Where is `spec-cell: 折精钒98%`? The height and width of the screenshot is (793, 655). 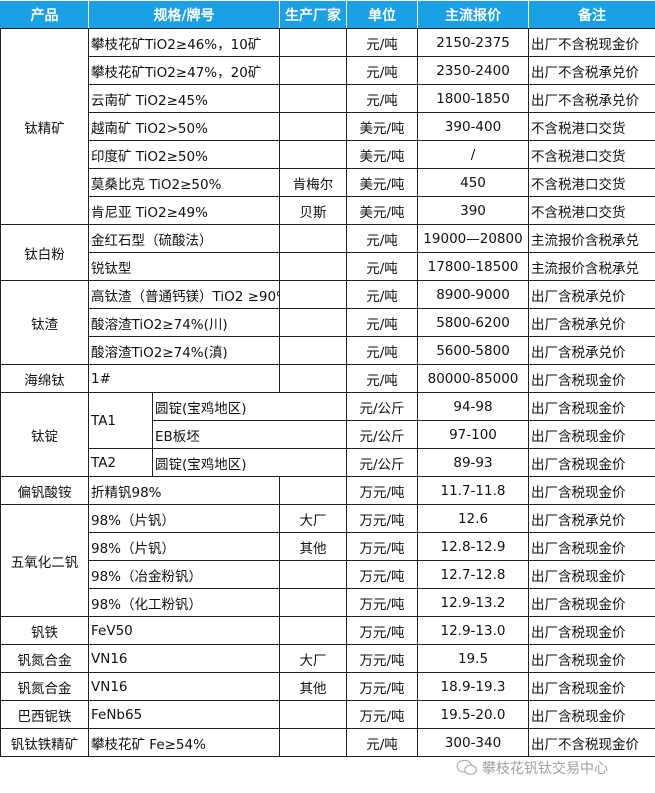 spec-cell: 折精钒98% is located at coordinates (184, 490).